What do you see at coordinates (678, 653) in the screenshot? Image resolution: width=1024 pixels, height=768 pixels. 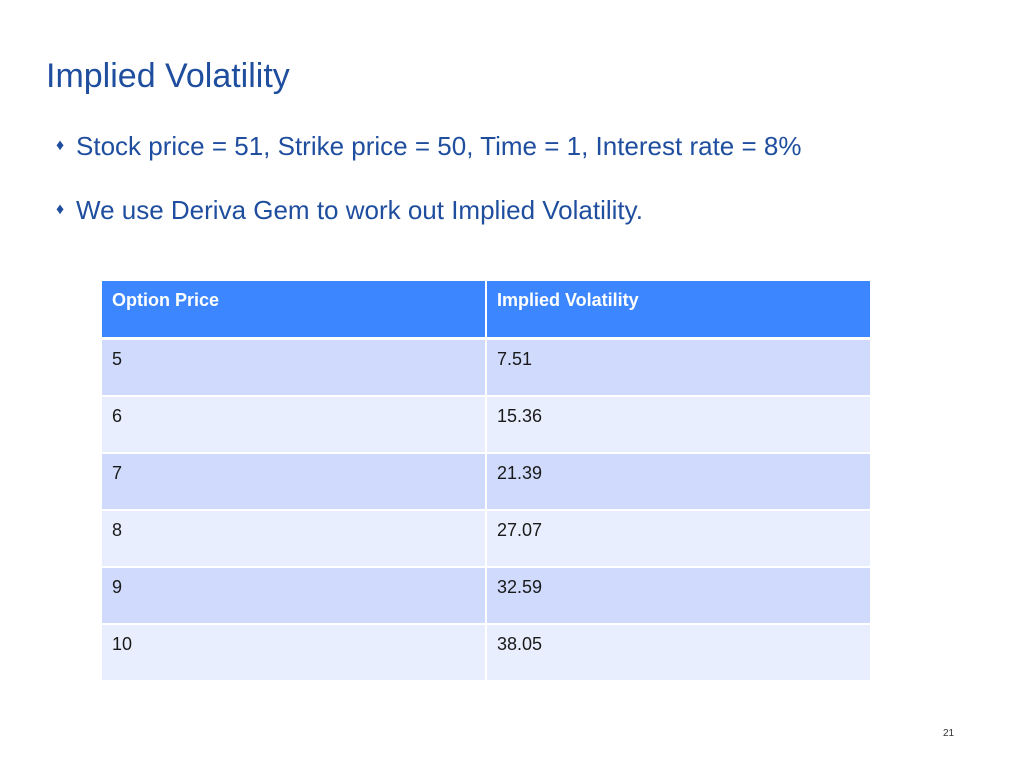 I see `cell-implied-volatility: 38.05` at bounding box center [678, 653].